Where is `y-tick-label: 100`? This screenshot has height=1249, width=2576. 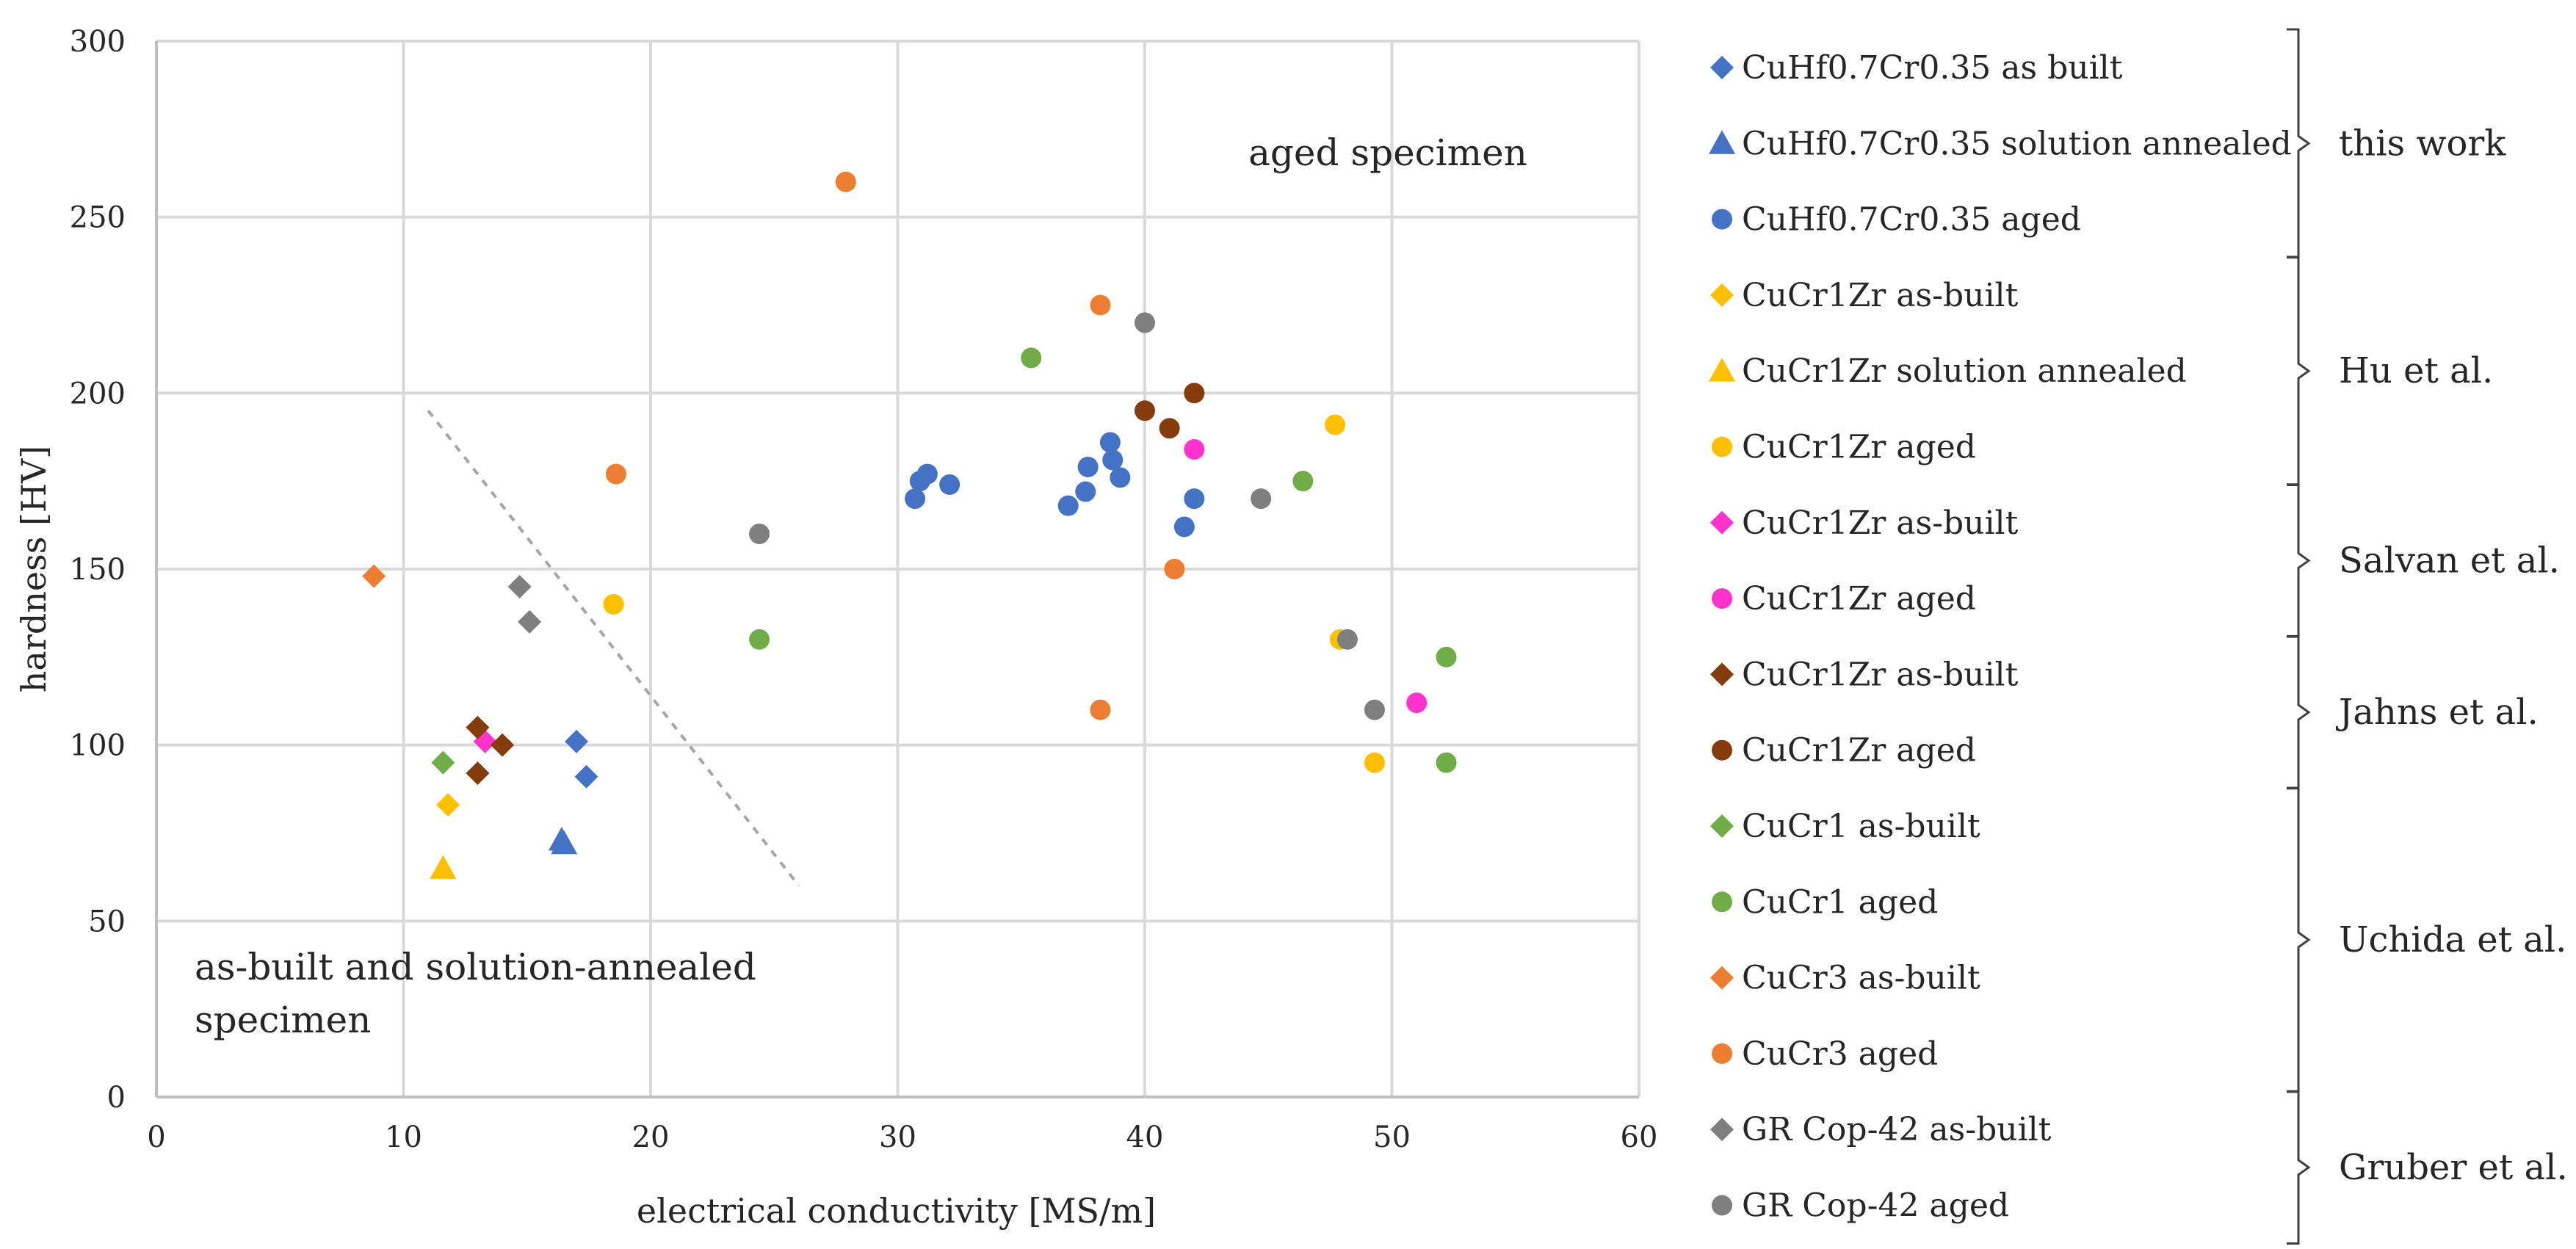 y-tick-label: 100 is located at coordinates (98, 746).